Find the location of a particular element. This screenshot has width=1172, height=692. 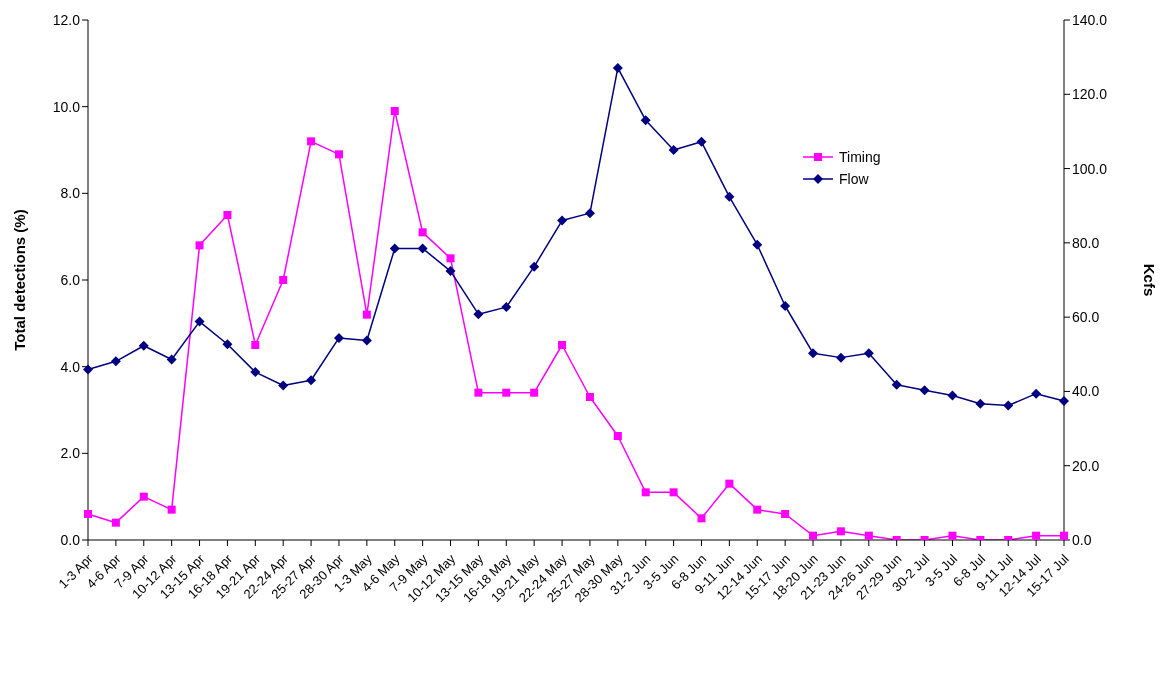

y-axis-title: Total detections (%) is located at coordinates (20, 280).